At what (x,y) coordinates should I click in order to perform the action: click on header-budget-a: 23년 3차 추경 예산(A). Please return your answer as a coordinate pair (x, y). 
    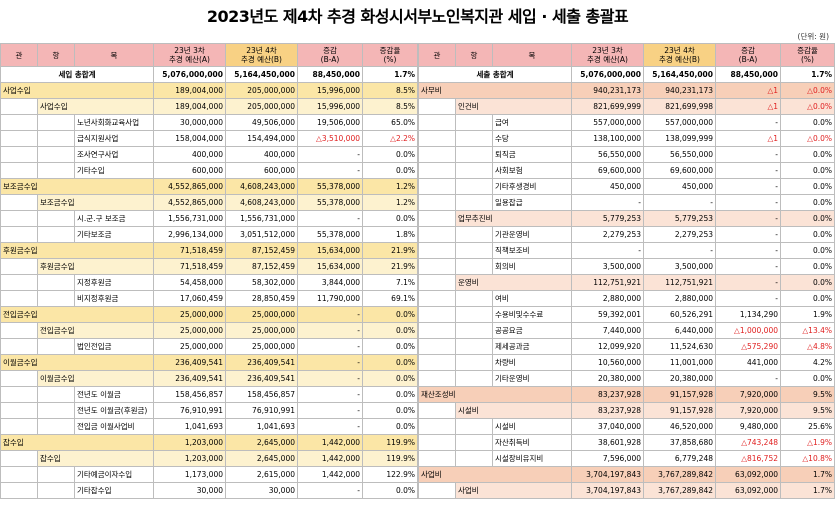
    Looking at the image, I should click on (607, 55).